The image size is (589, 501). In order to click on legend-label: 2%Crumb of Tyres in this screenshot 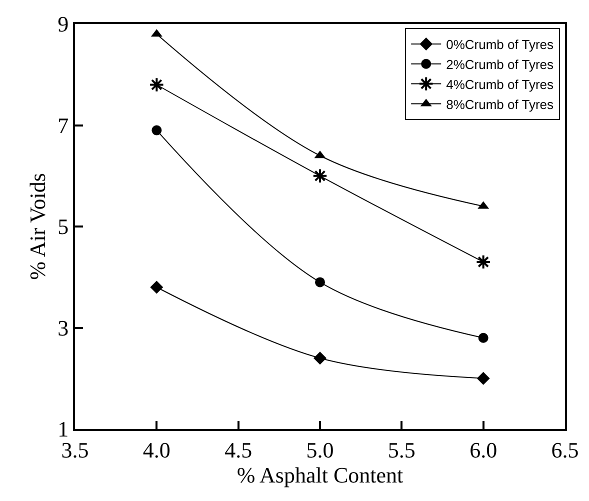, I will do `click(500, 64)`.